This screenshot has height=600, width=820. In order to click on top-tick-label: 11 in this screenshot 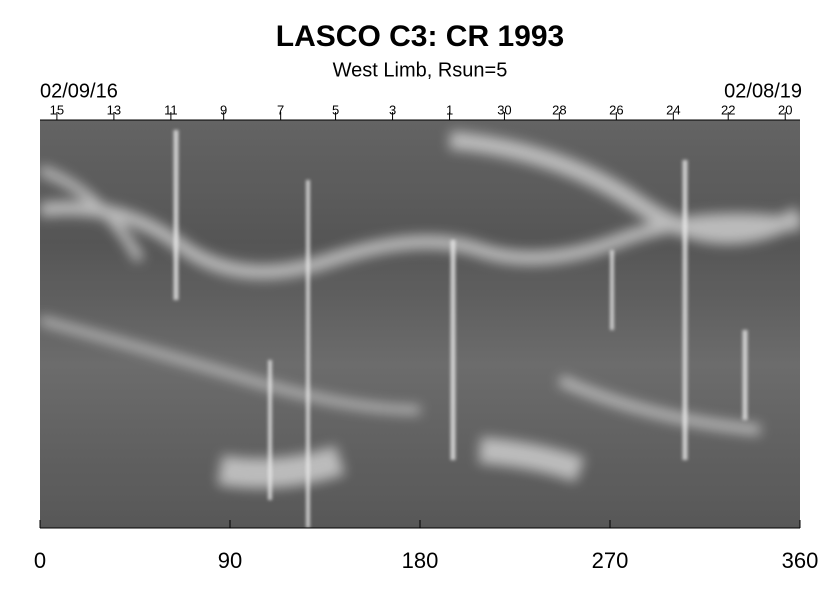, I will do `click(171, 109)`.